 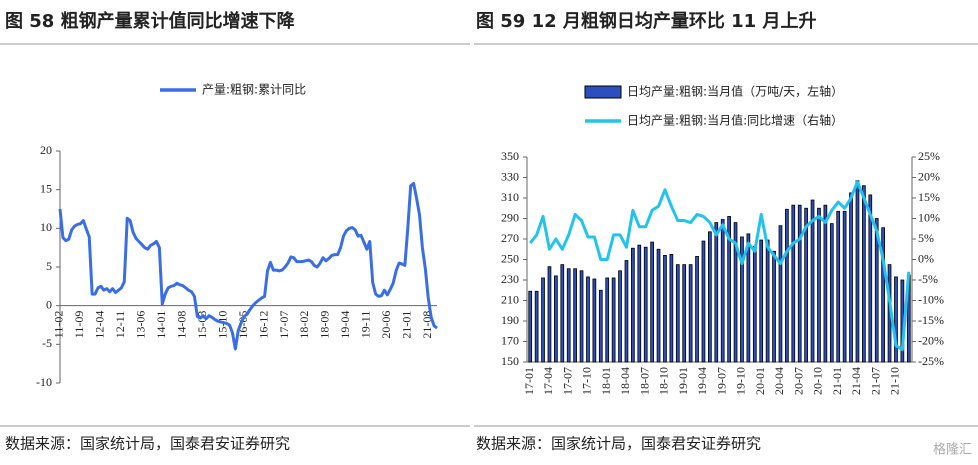 What do you see at coordinates (141, 325) in the screenshot?
I see `x-tick-label: 13-06` at bounding box center [141, 325].